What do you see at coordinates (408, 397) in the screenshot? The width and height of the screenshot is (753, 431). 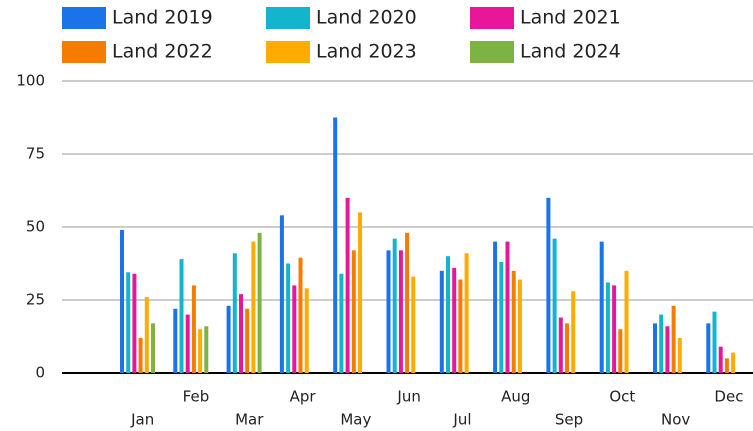 I see `x-tick-label: Jun` at bounding box center [408, 397].